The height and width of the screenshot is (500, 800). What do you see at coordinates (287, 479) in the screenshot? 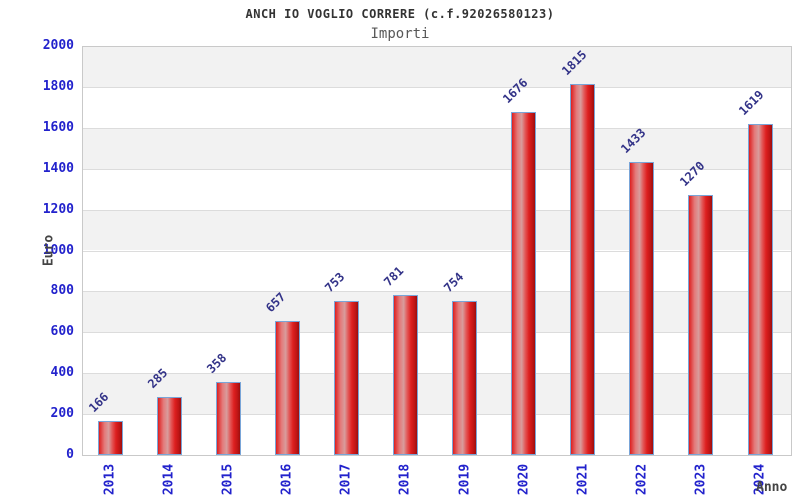
I see `x-tick-label: 2016` at bounding box center [287, 479].